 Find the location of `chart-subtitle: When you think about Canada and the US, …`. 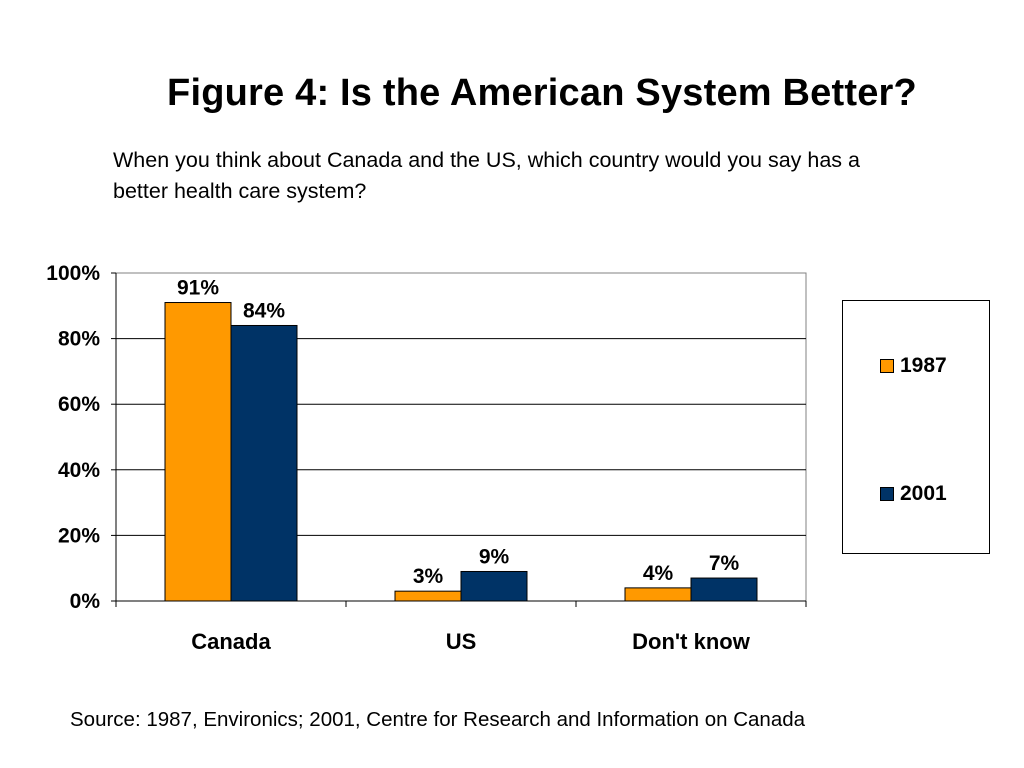

chart-subtitle: When you think about Canada and the US, … is located at coordinates (486, 175).